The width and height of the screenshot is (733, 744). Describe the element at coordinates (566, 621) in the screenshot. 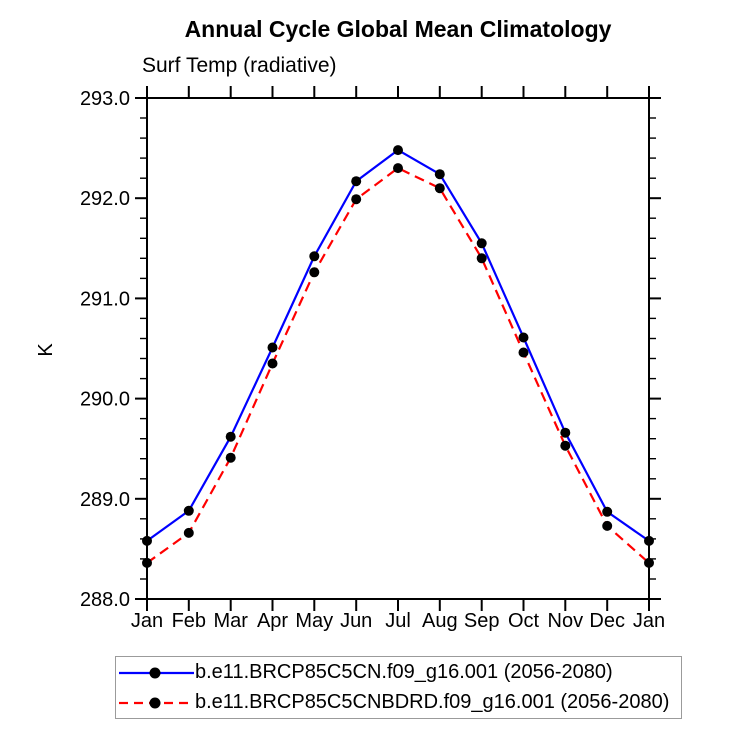

I see `x-tick-label: Nov` at that location.